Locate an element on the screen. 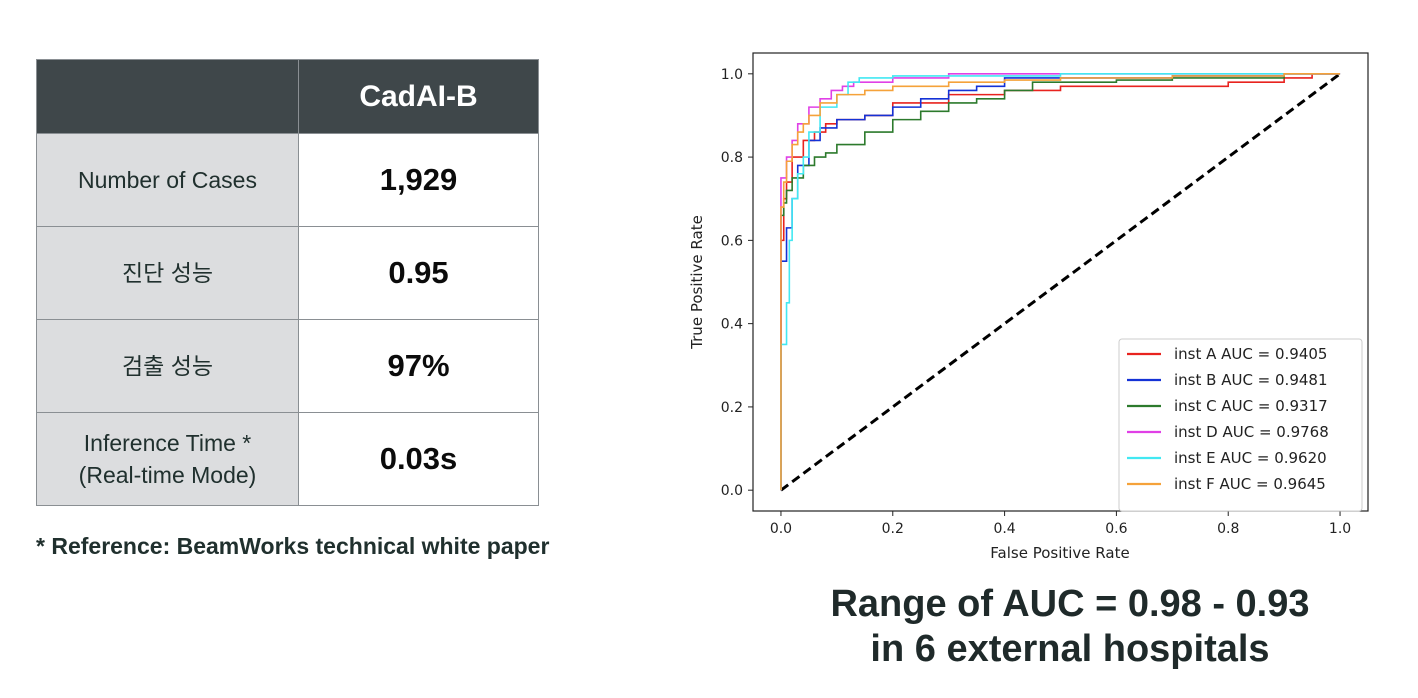  x-axis-label: False Positive Rate is located at coordinates (1059, 553).